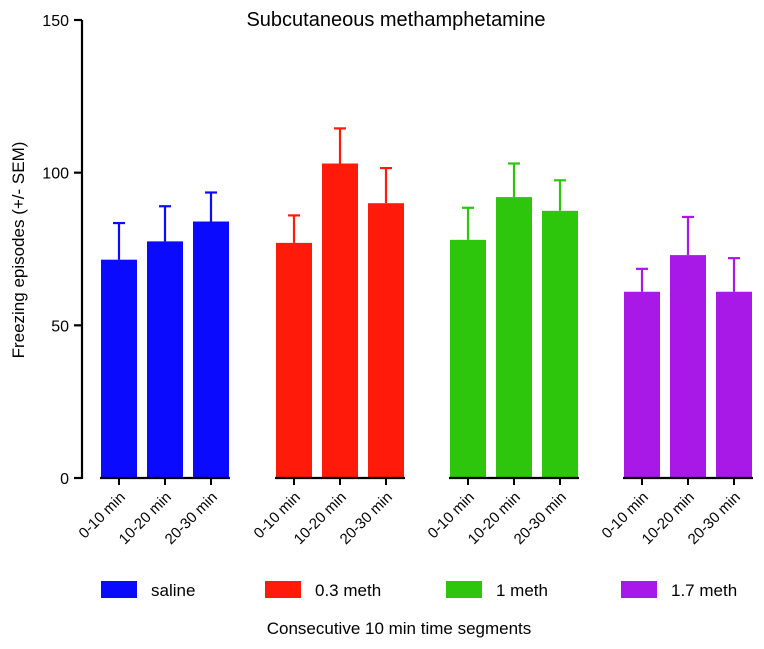  Describe the element at coordinates (348, 590) in the screenshot. I see `legend-label: 0.3 meth` at that location.